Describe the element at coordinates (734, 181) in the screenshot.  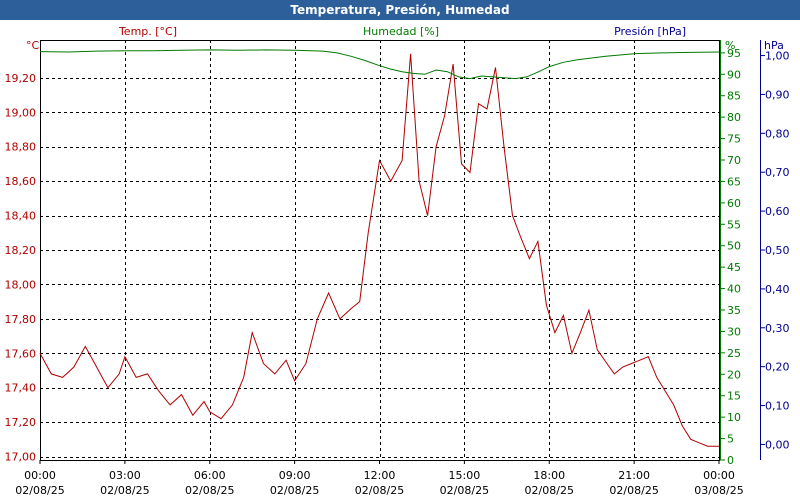
I see `humidity-tick-label: 65` at that location.